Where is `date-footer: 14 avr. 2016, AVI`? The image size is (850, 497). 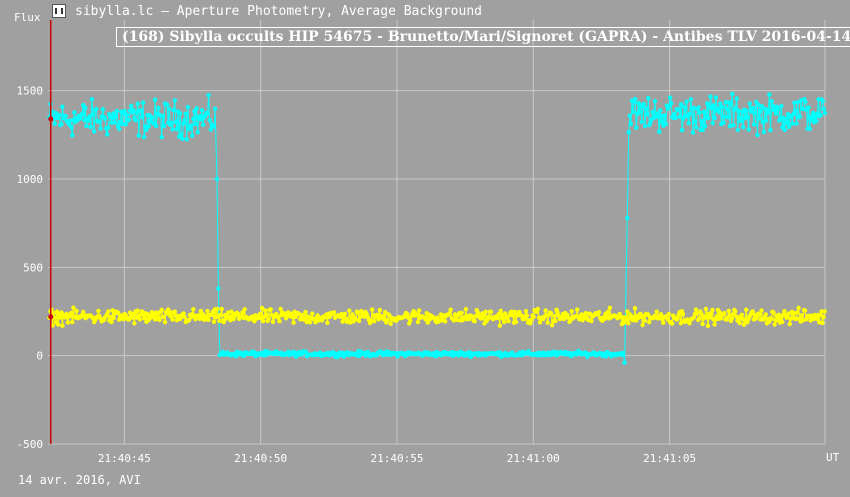
date-footer: 14 avr. 2016, AVI is located at coordinates (79, 480).